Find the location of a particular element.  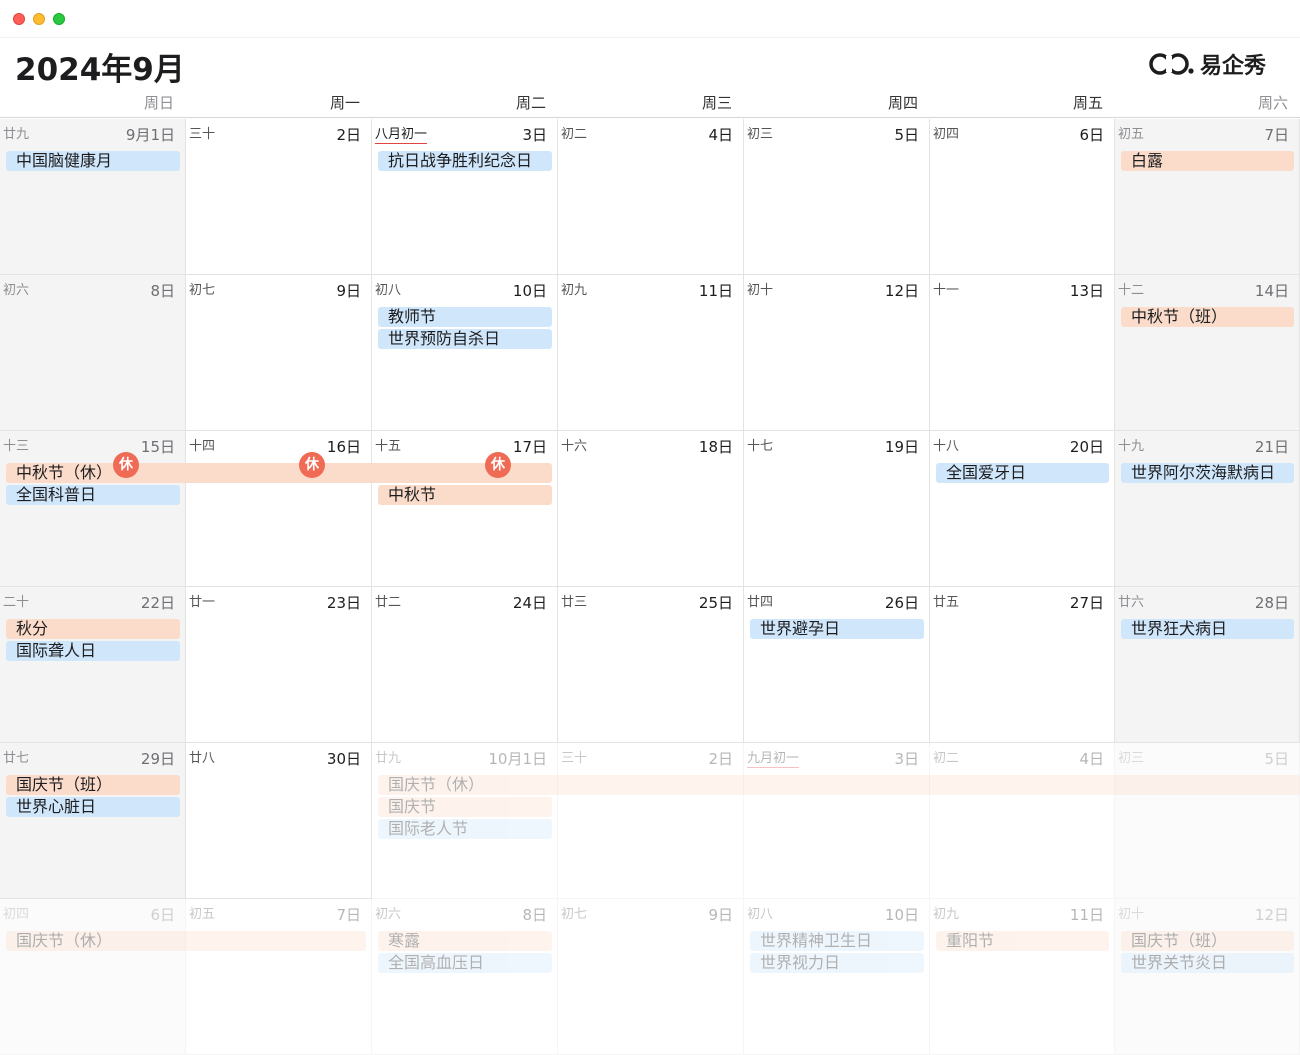

day-cell: 二十 22日 is located at coordinates (93, 665).